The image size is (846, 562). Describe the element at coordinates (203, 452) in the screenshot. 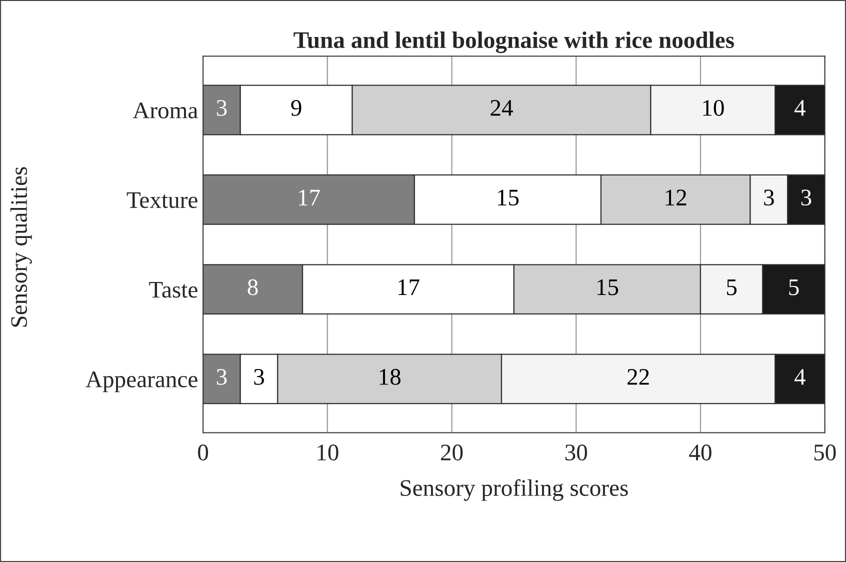

I see `x-tick-label: 0` at that location.